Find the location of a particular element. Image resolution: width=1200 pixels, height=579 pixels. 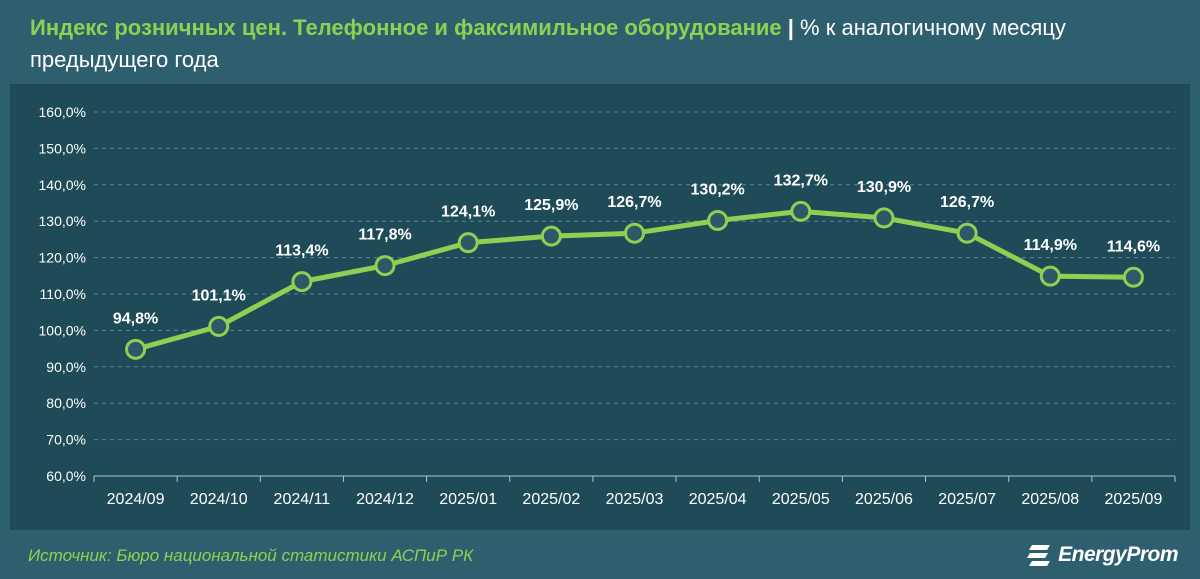

data-label: 117,8% is located at coordinates (384, 235).